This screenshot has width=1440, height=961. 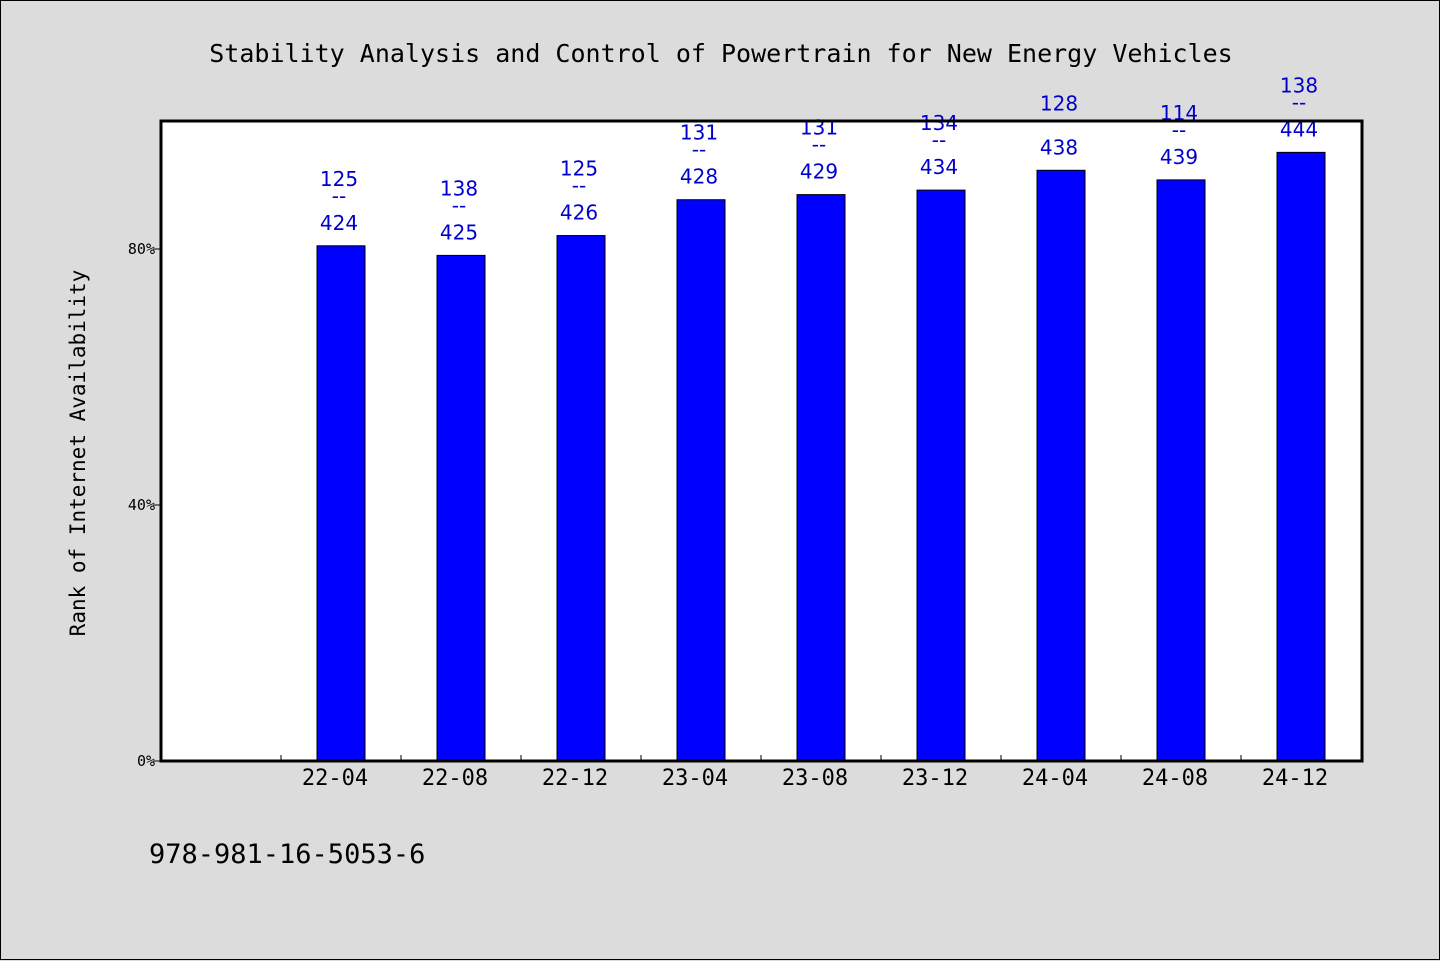 I want to click on footer-isbn: 978-981-16-5053-6, so click(x=287, y=854).